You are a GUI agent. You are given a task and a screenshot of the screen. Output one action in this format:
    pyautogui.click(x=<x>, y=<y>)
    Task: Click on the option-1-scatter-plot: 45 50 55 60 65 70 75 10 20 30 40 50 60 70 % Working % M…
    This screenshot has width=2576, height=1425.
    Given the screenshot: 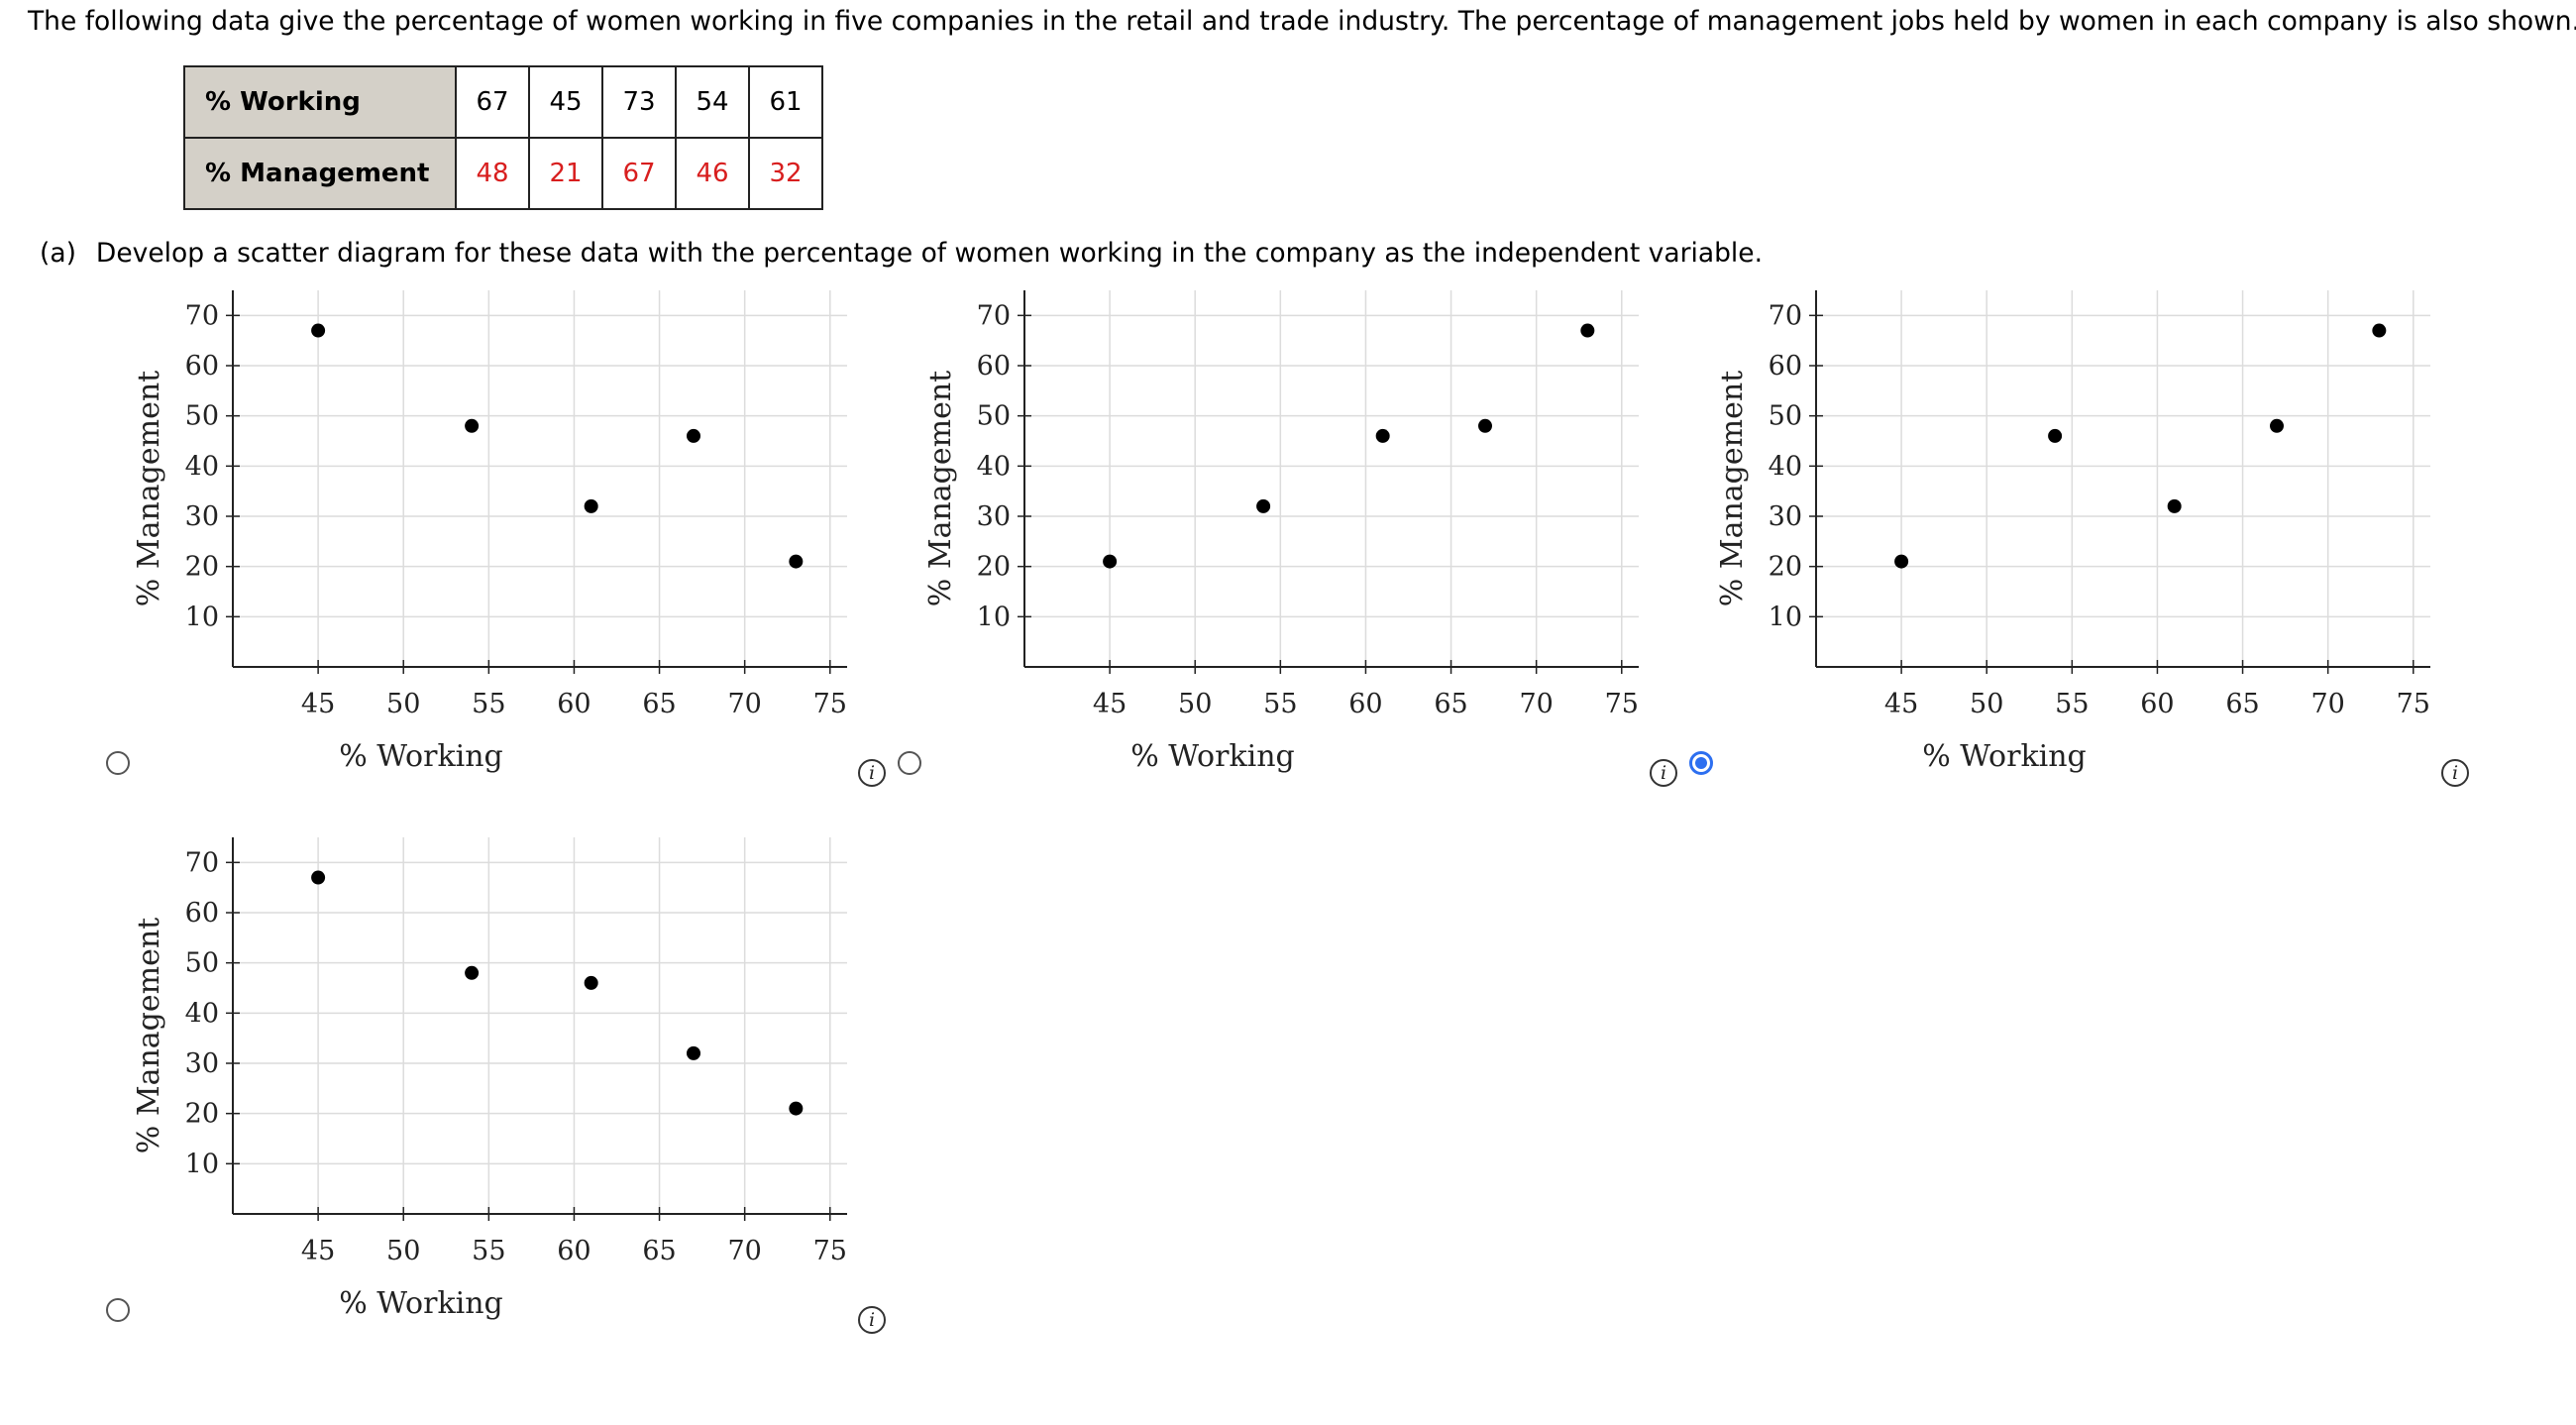 What is the action you would take?
    pyautogui.click(x=490, y=532)
    